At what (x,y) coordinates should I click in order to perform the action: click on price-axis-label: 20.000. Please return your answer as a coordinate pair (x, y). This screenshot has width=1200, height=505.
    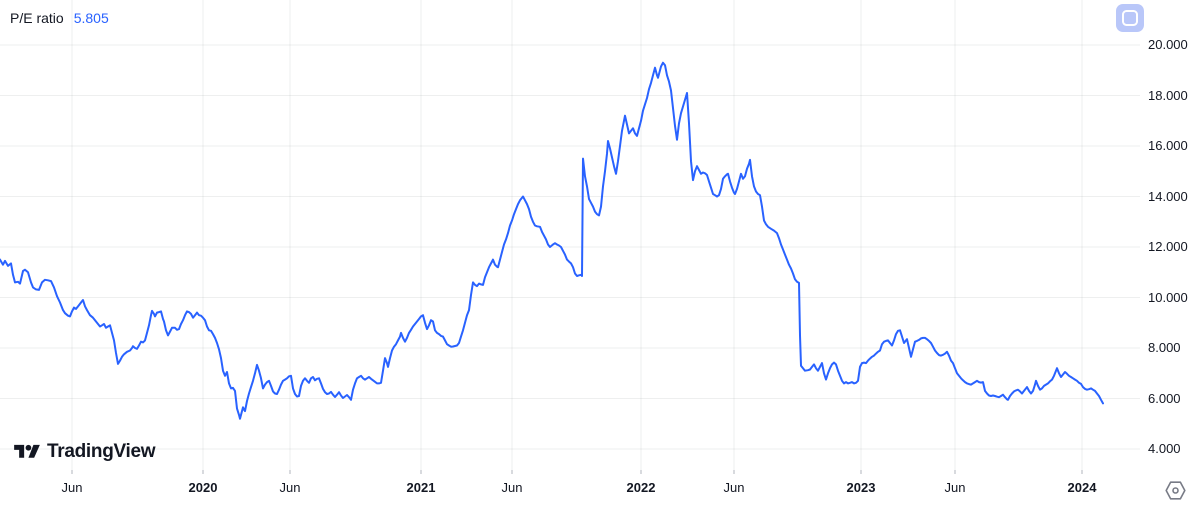
    Looking at the image, I should click on (1168, 44).